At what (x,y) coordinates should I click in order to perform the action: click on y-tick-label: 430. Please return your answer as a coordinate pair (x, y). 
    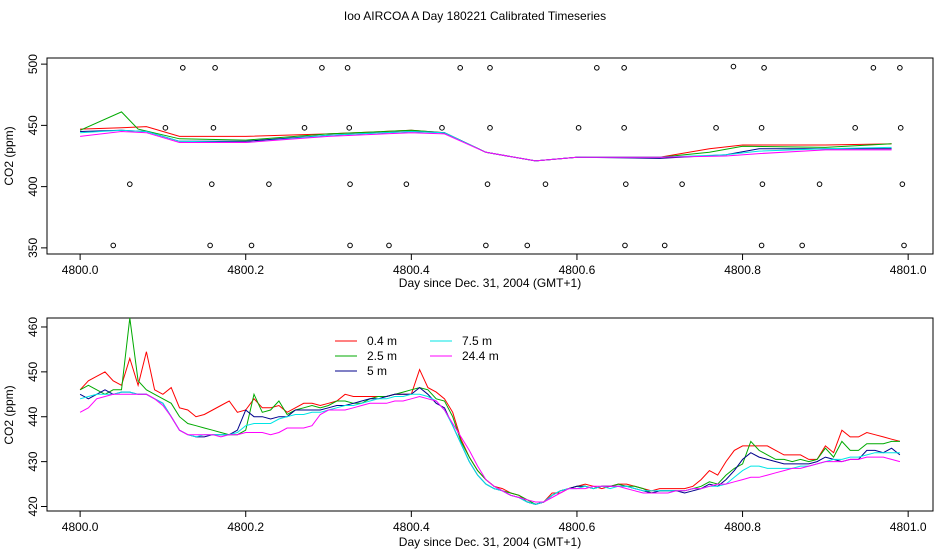
    Looking at the image, I should click on (33, 461).